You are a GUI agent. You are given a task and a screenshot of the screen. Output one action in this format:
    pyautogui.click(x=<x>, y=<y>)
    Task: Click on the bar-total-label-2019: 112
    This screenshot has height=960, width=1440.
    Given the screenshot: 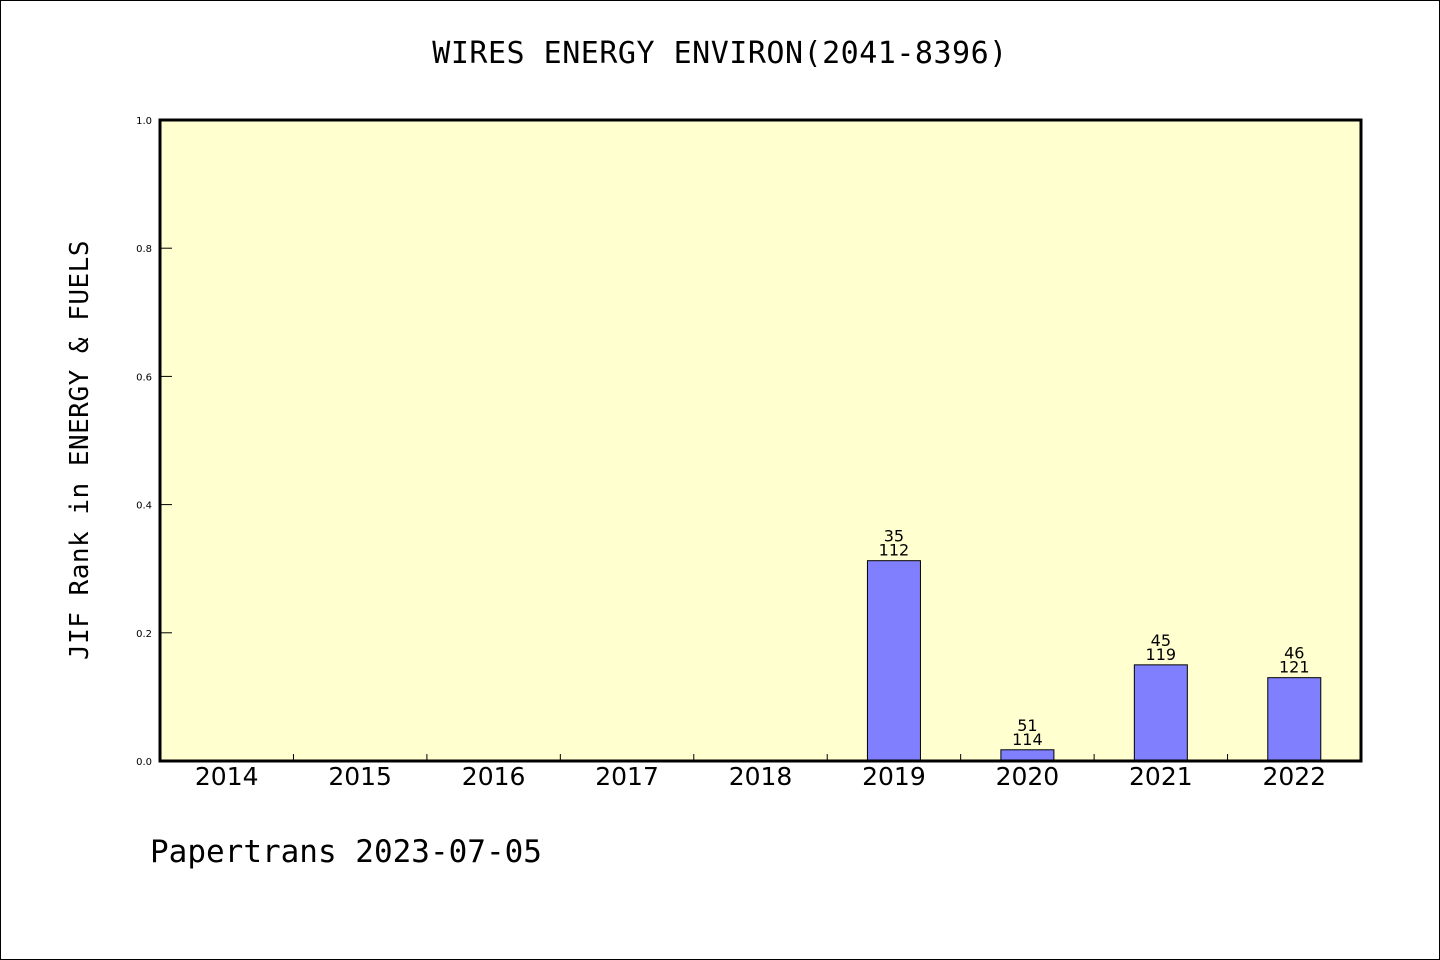 What is the action you would take?
    pyautogui.click(x=894, y=550)
    